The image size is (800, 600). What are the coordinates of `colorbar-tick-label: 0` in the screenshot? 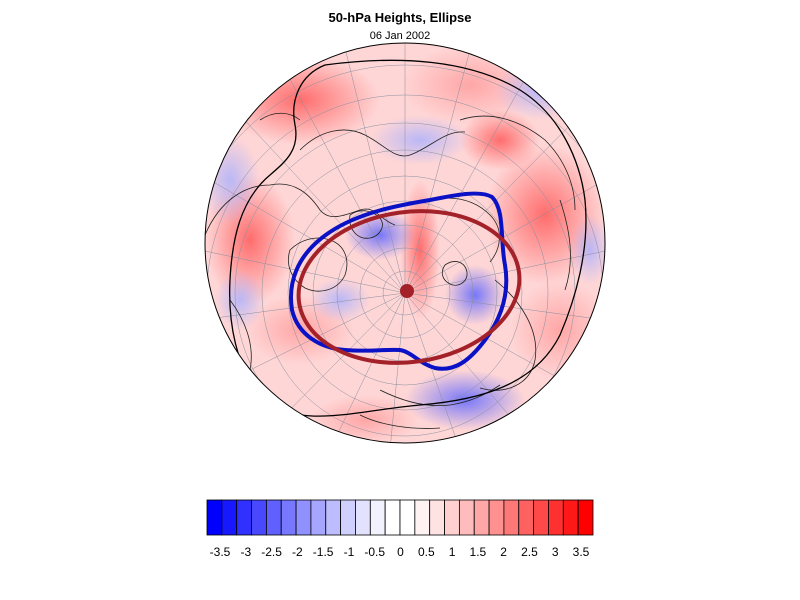 It's located at (400, 552).